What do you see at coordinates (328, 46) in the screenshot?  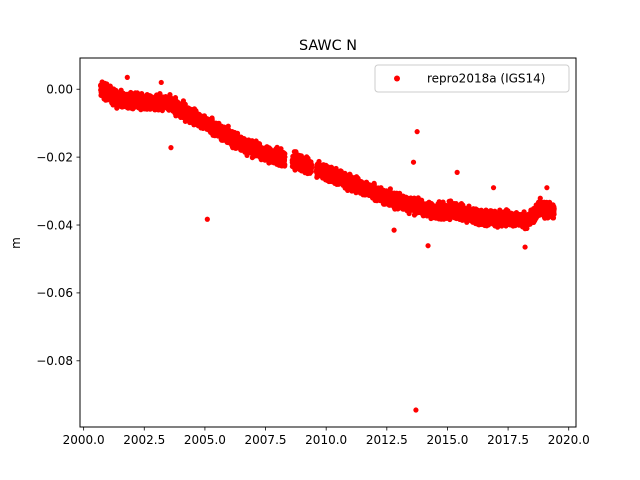 I see `chart-title: SAWC N` at bounding box center [328, 46].